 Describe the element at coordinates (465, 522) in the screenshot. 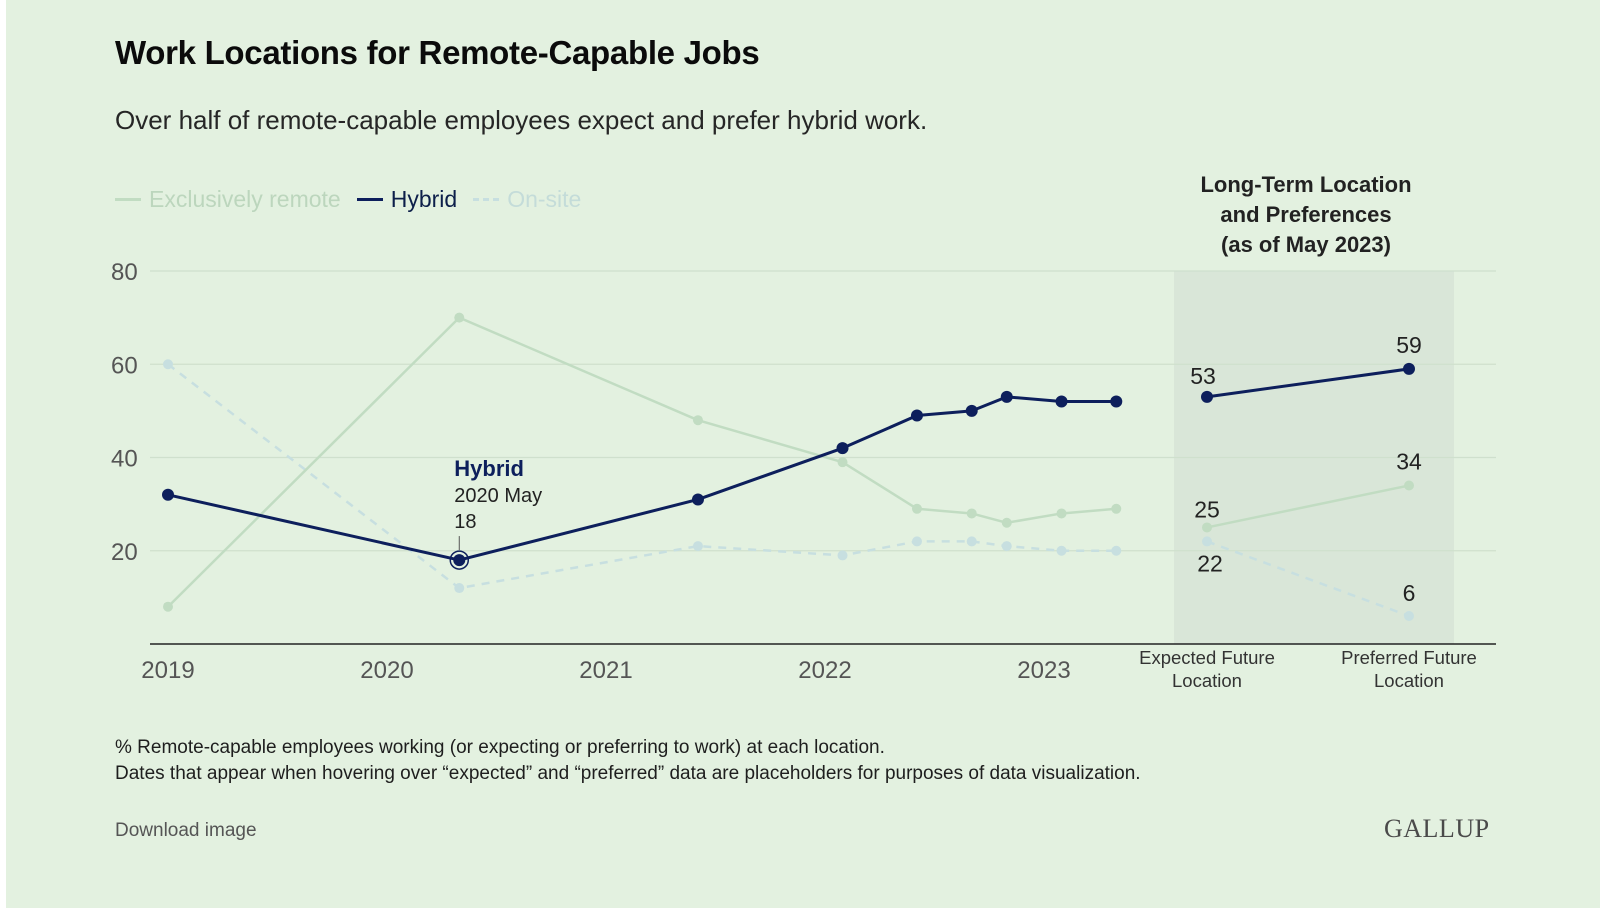

I see `tooltip-value: 18` at that location.